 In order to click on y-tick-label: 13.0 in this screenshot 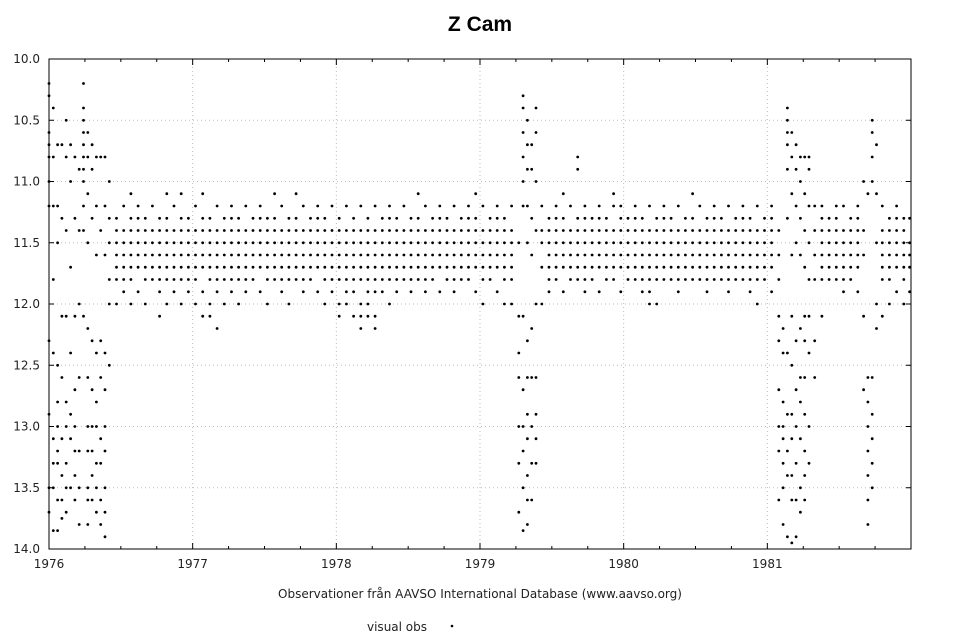, I will do `click(26, 427)`.